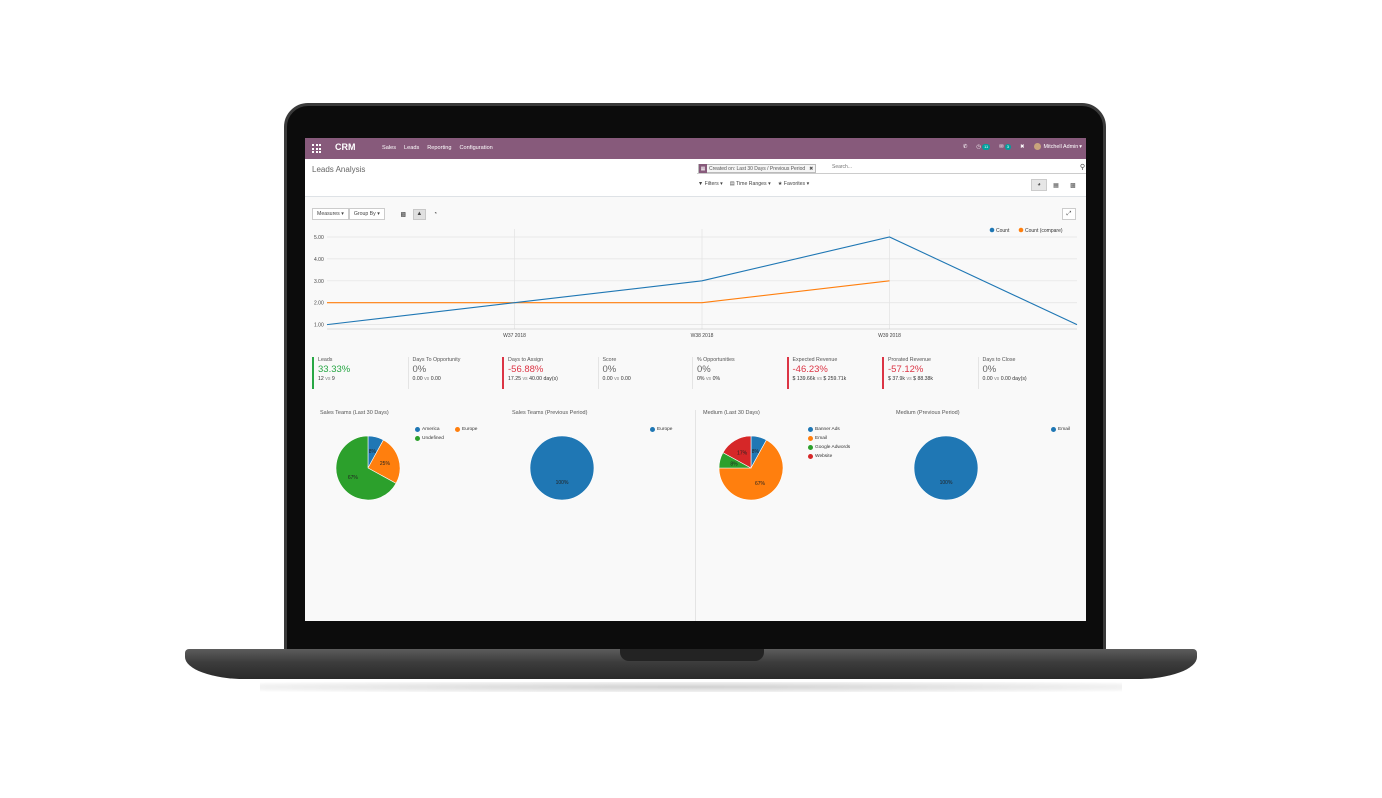 The height and width of the screenshot is (798, 1382). Describe the element at coordinates (793, 184) in the screenshot. I see `favorites-dropdown: ★ Favorites ▾` at that location.